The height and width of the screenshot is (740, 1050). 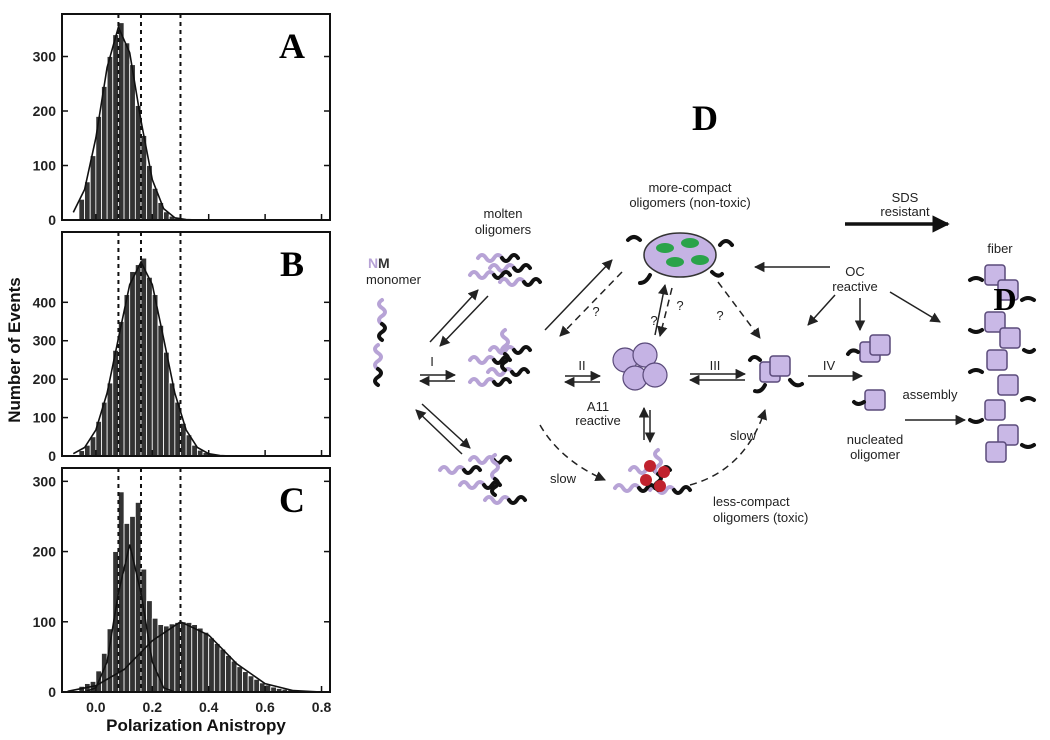 I want to click on panel-label: D, so click(x=705, y=118).